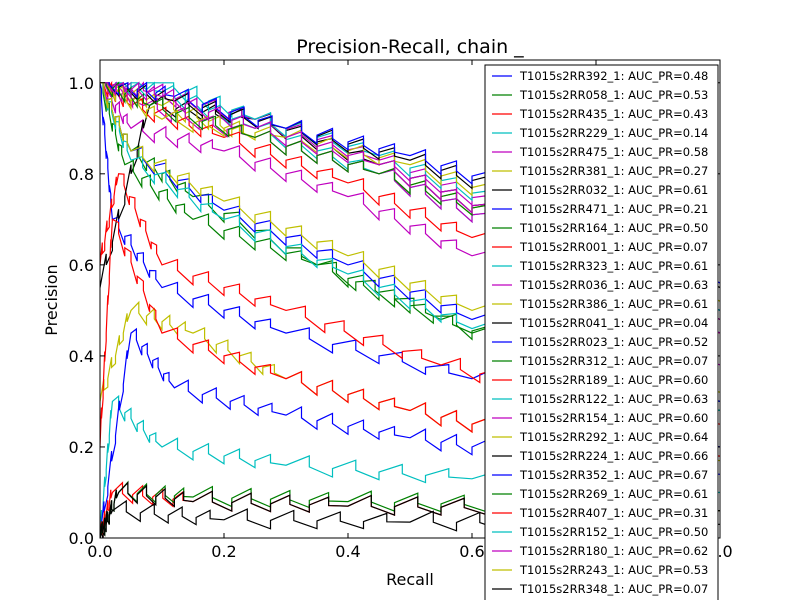  I want to click on legend-label: T1015s2RR348_1: AUC_PR=0.07, so click(613, 589).